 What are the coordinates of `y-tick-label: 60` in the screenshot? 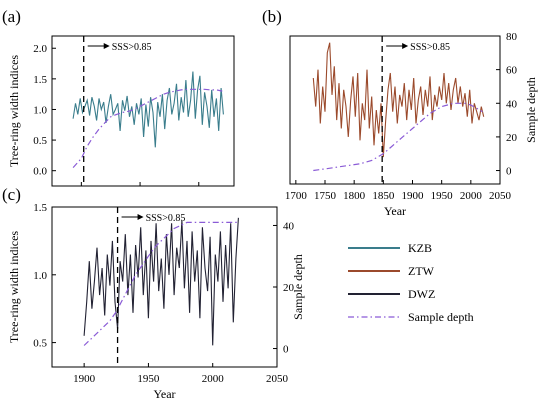 It's located at (512, 71).